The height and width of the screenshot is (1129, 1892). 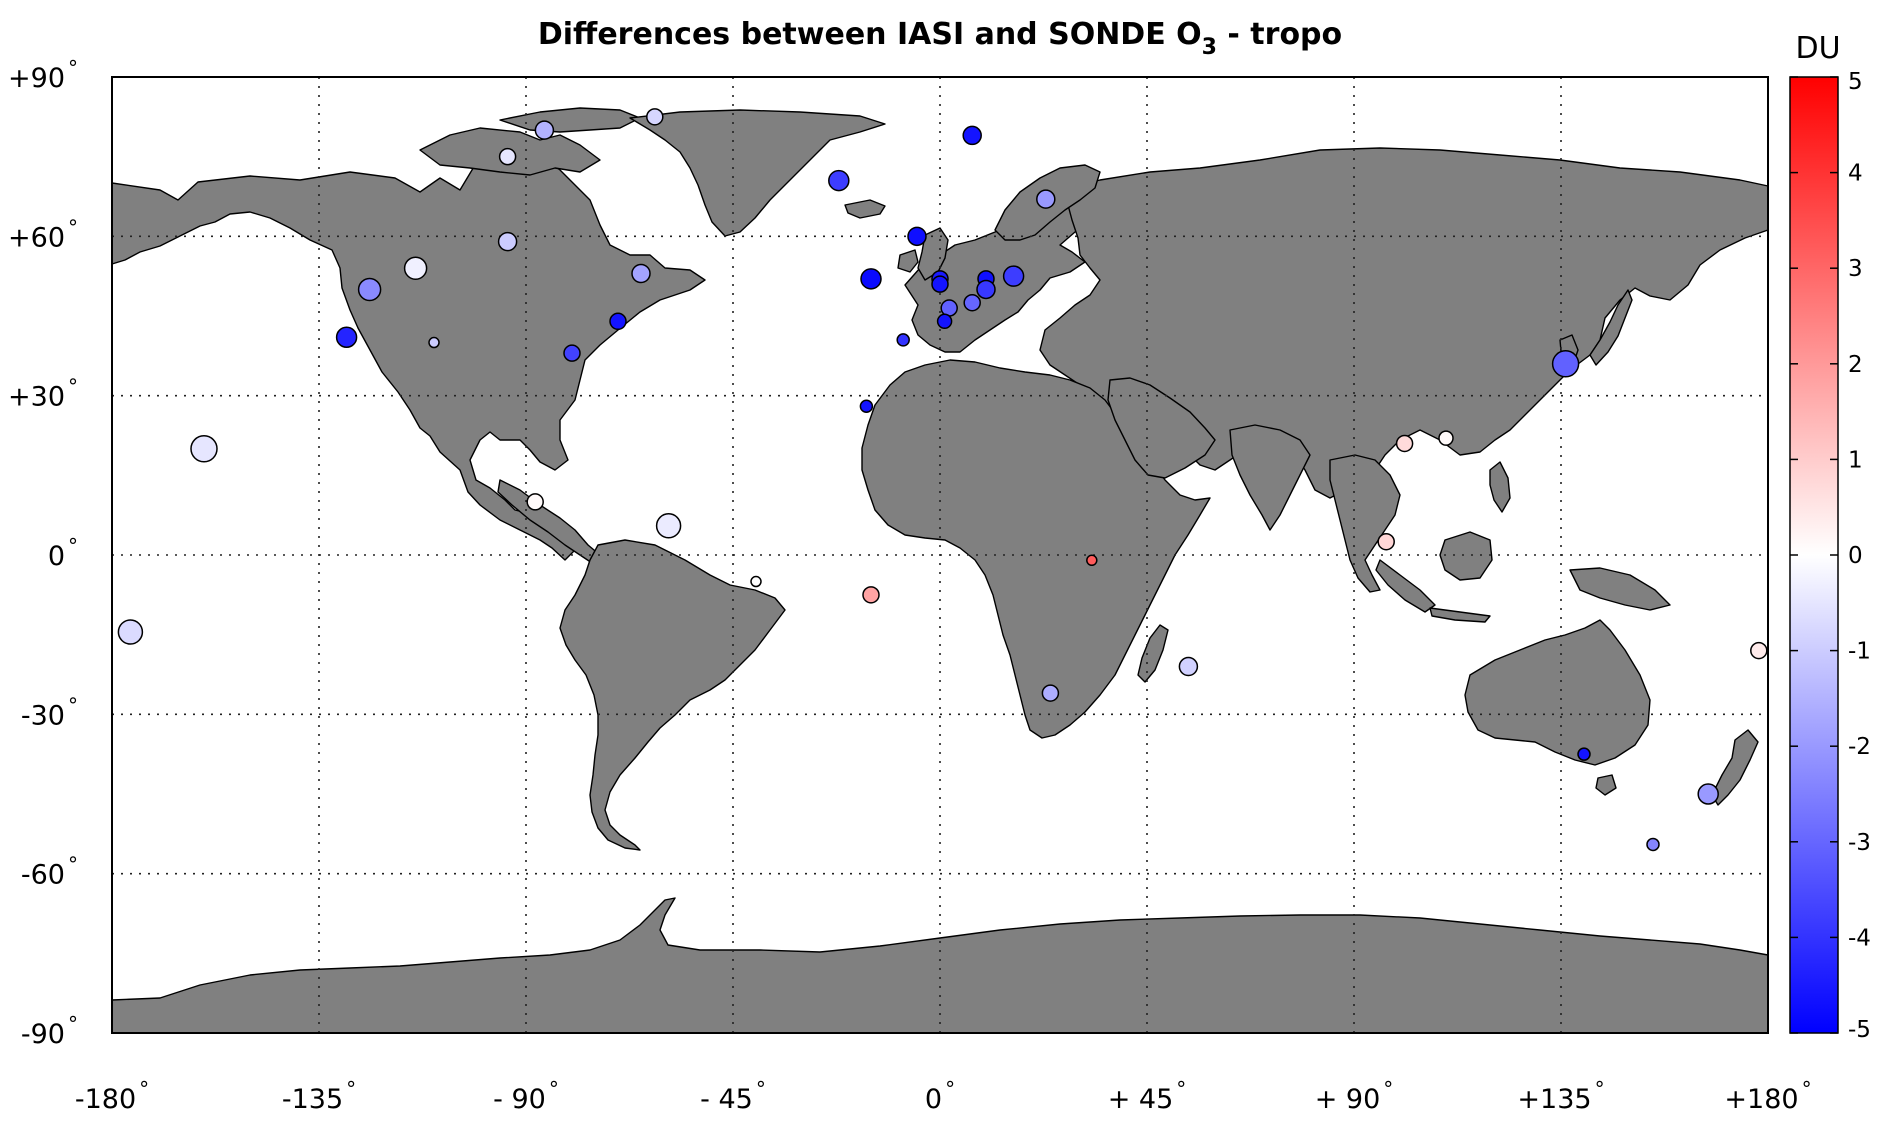 What do you see at coordinates (940, 1096) in the screenshot?
I see `x-tick-label: 0 °` at bounding box center [940, 1096].